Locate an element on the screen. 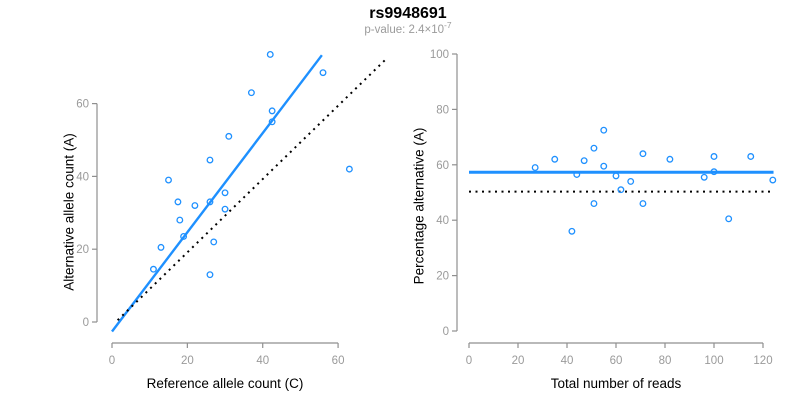 This screenshot has height=400, width=800. x-tick-label: 80 is located at coordinates (665, 361).